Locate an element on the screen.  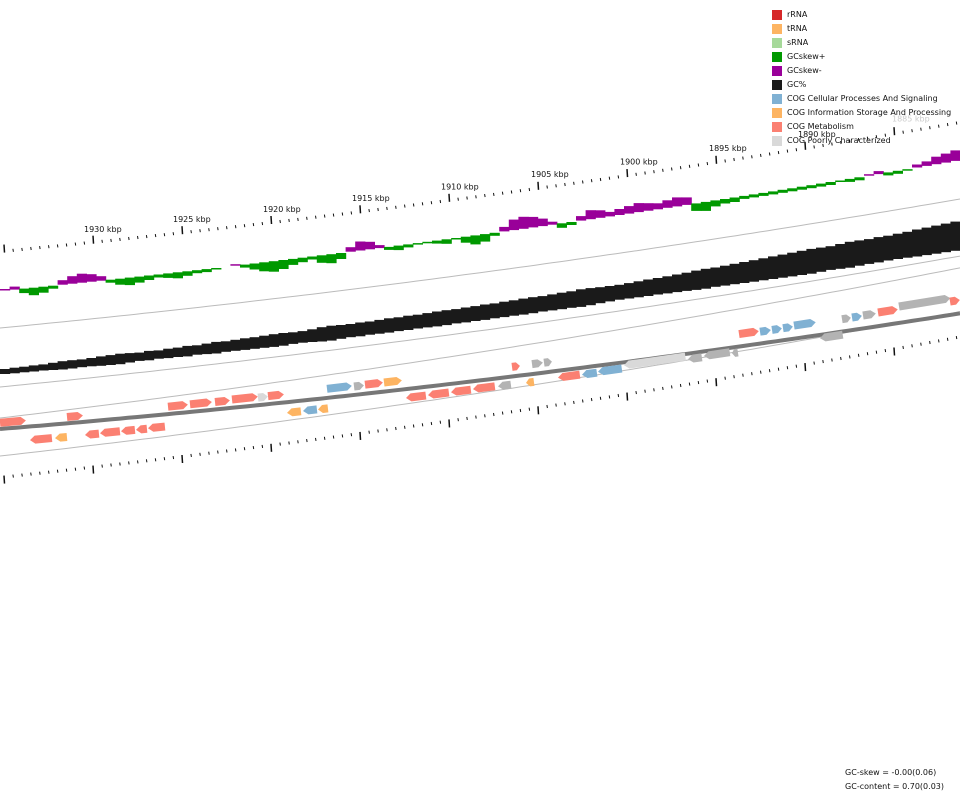
legend-label: sRNA is located at coordinates (798, 42).